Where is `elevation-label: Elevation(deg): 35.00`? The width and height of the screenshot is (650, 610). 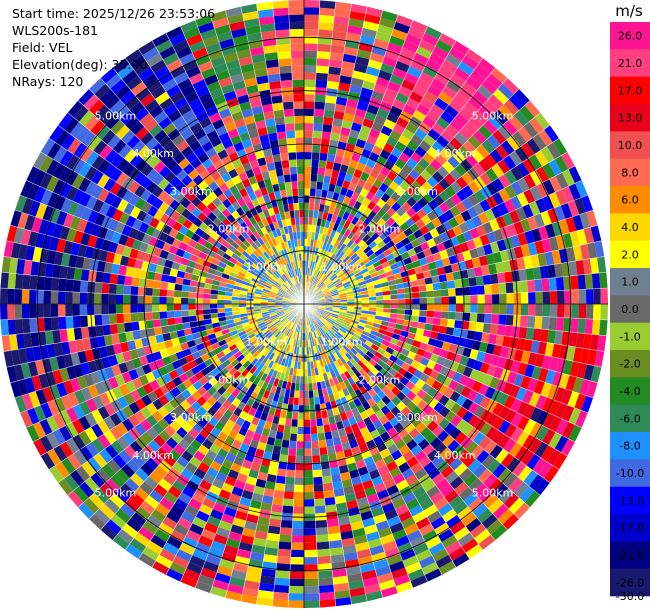 elevation-label: Elevation(deg): 35.00 is located at coordinates (80, 64).